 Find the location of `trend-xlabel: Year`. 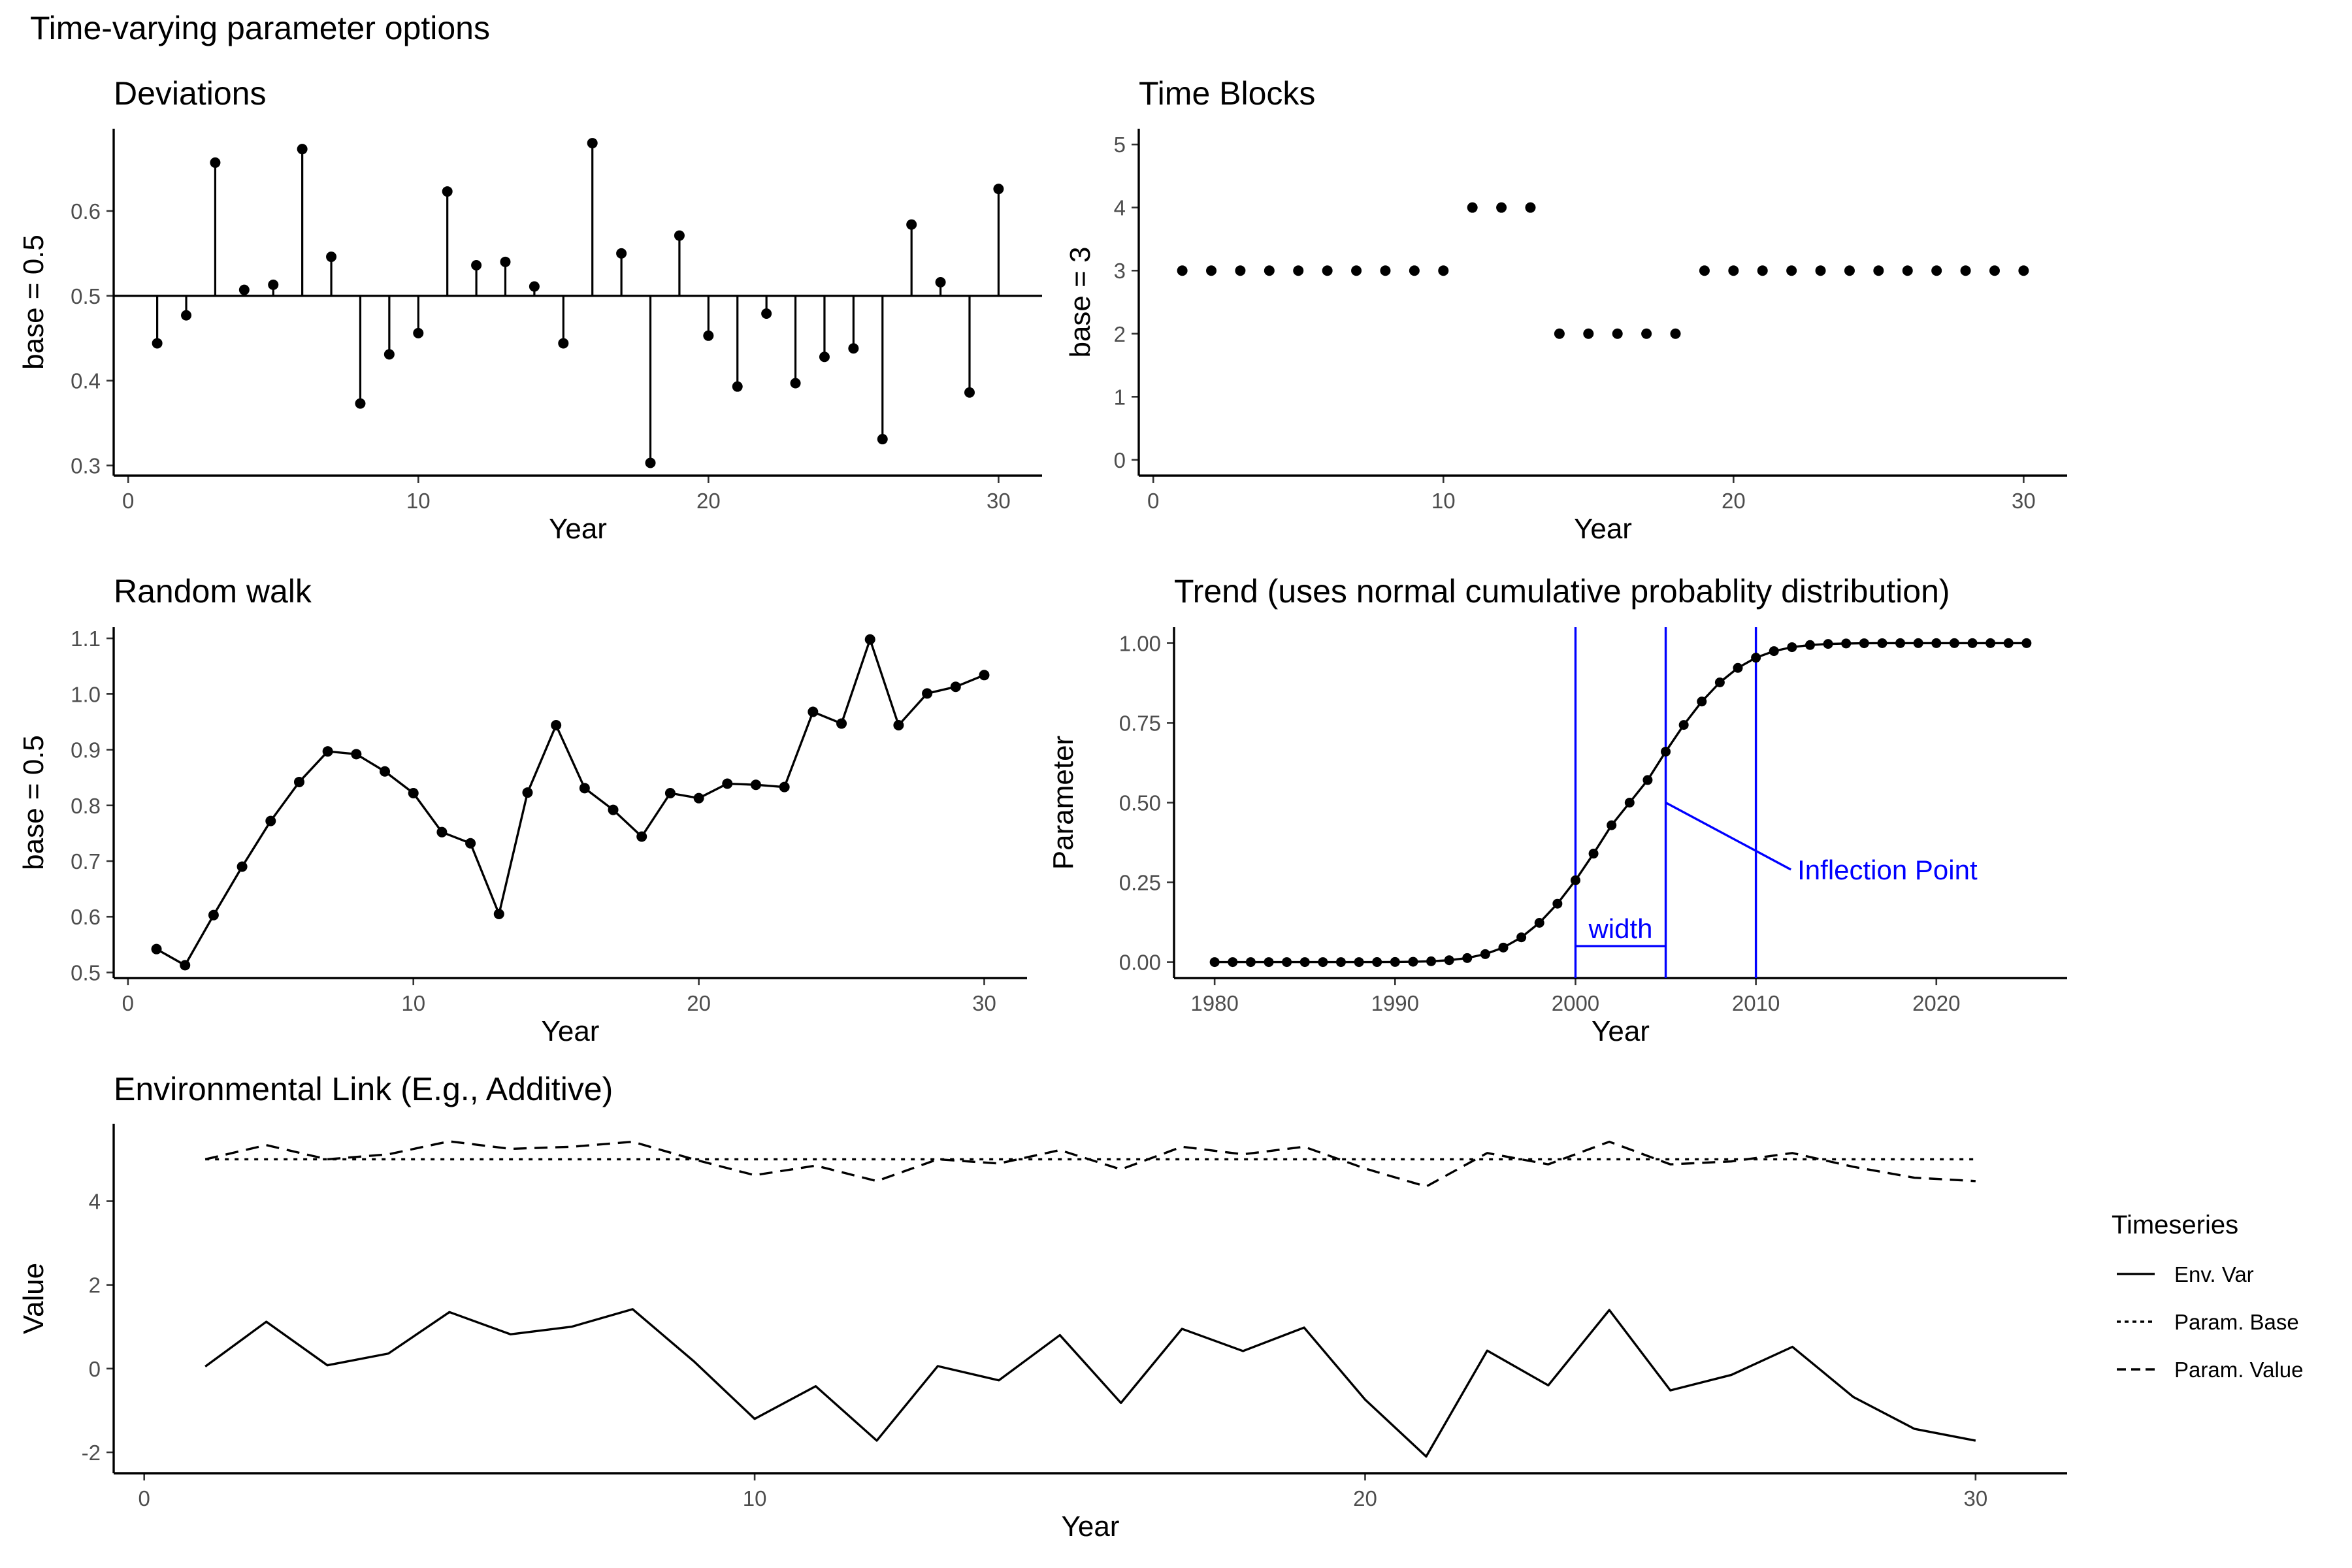

trend-xlabel: Year is located at coordinates (1621, 1031).